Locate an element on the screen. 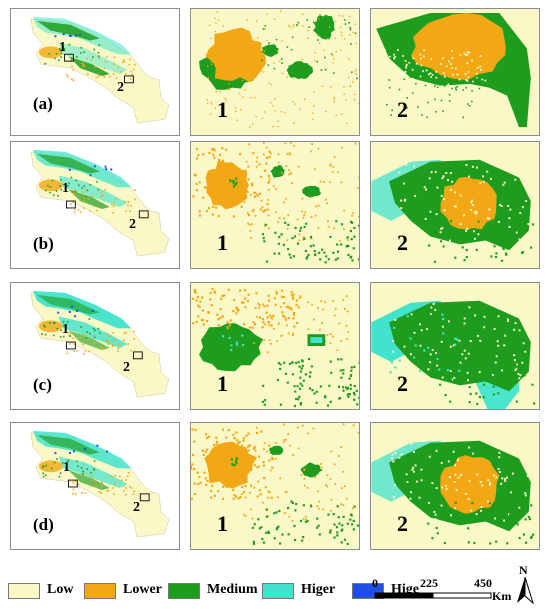 This screenshot has height=609, width=550. scale-bar: 0 225 450 Km is located at coordinates (442, 591).